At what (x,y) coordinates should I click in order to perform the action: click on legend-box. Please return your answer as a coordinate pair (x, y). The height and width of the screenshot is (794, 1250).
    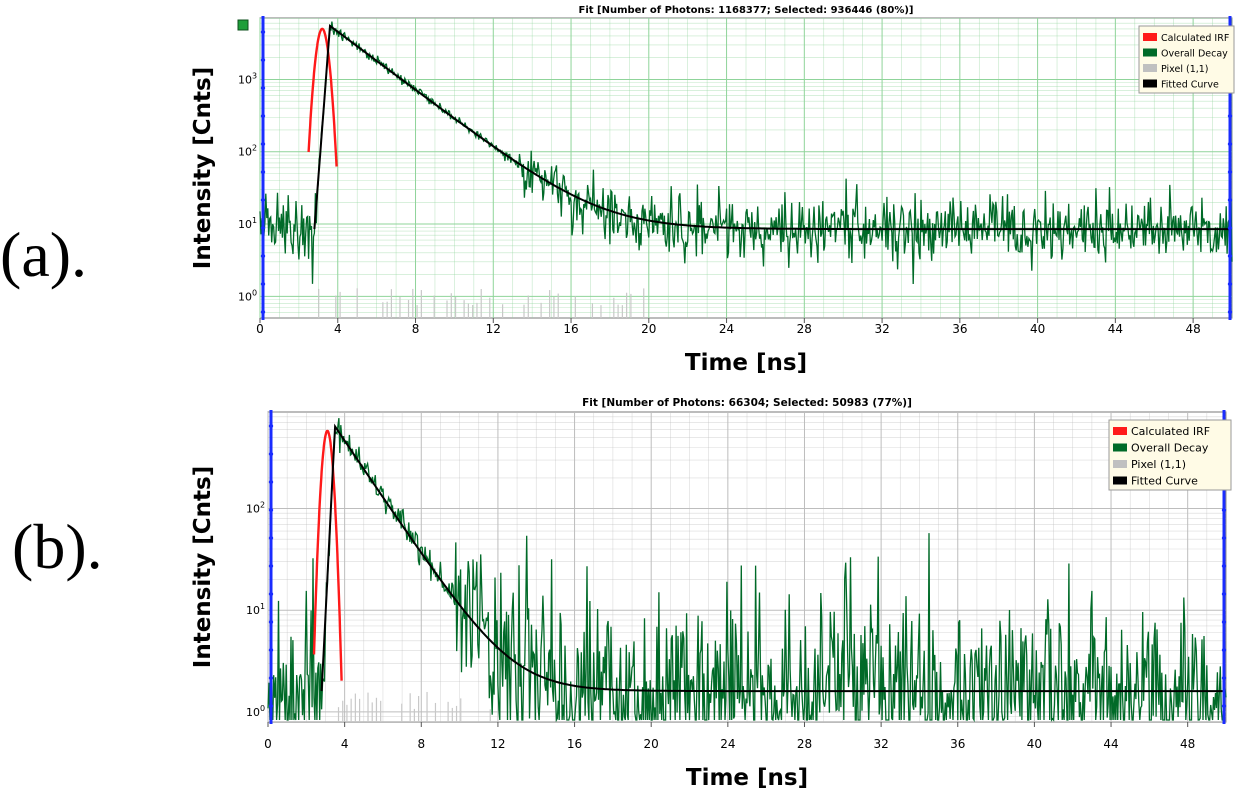
    Looking at the image, I should click on (1170, 455).